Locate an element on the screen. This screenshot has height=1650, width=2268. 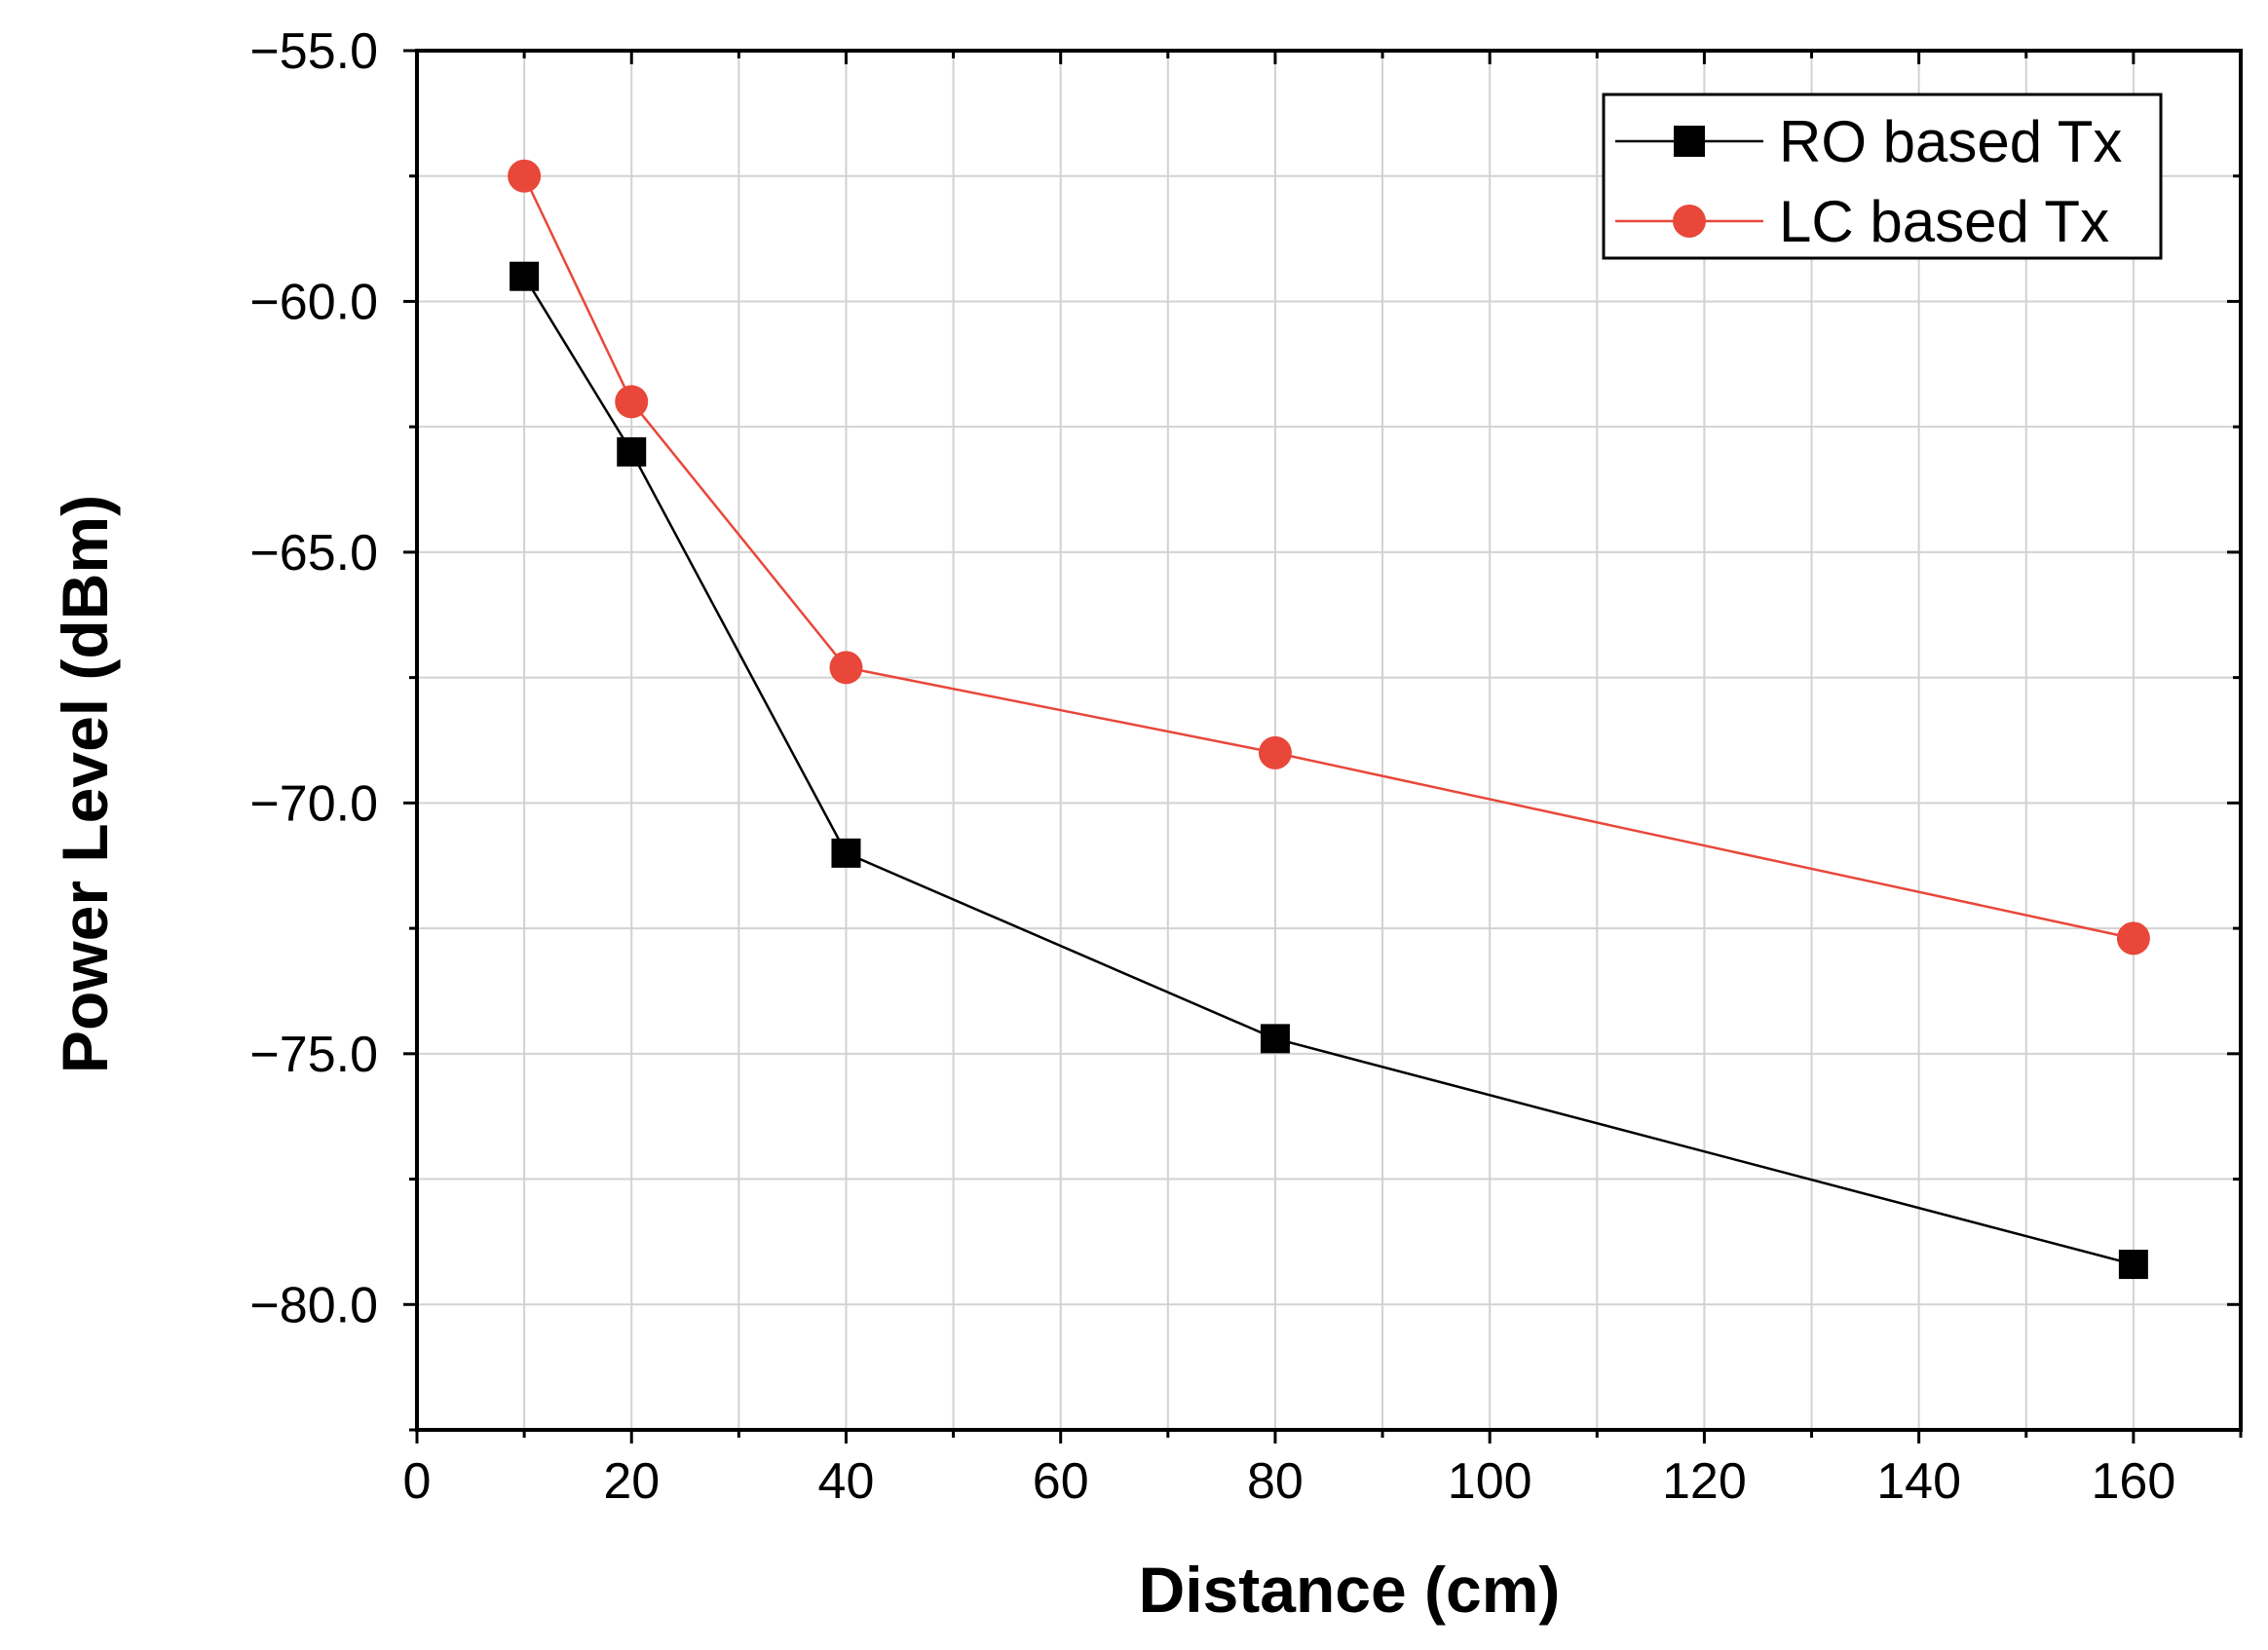
x-tick-label: 60 is located at coordinates (1061, 1481).